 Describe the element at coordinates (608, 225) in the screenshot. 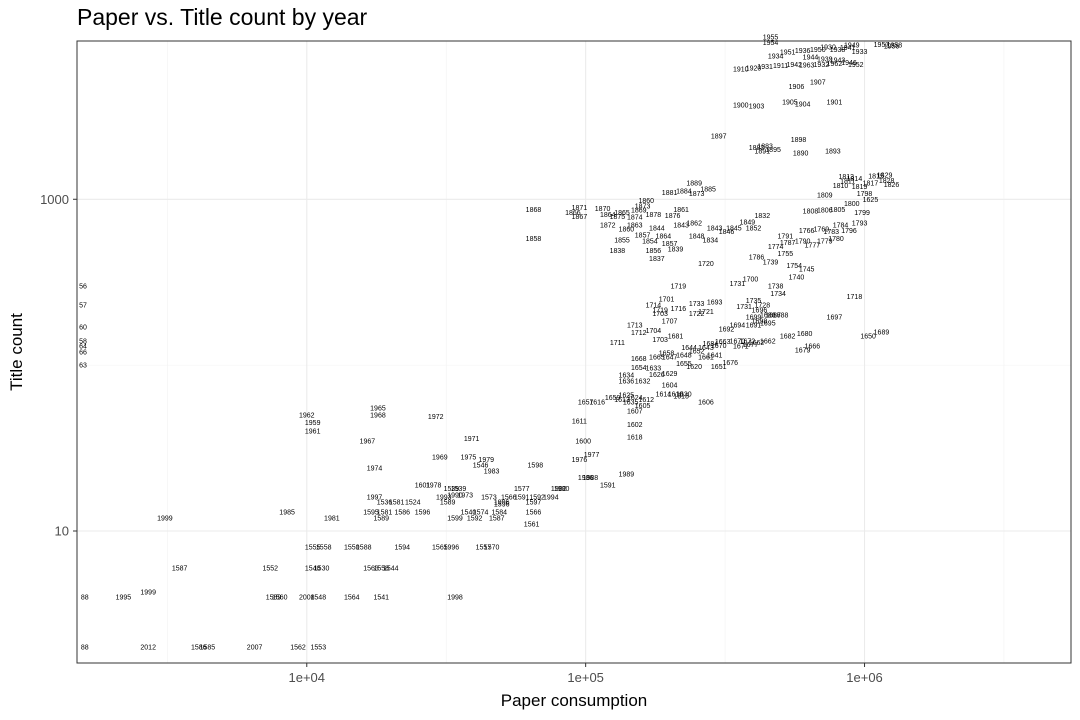

I see `data-point-label: 1872` at that location.